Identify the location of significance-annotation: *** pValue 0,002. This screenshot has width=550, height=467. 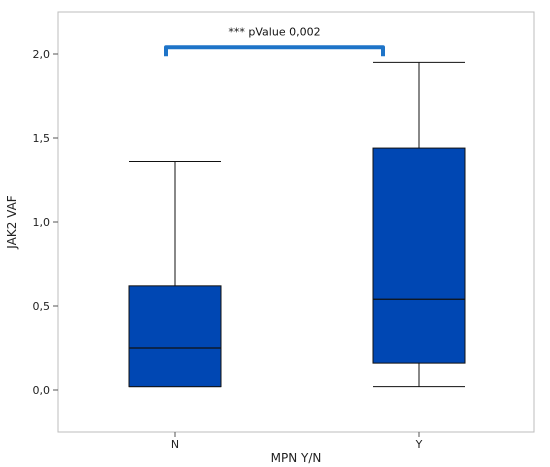
(274, 41).